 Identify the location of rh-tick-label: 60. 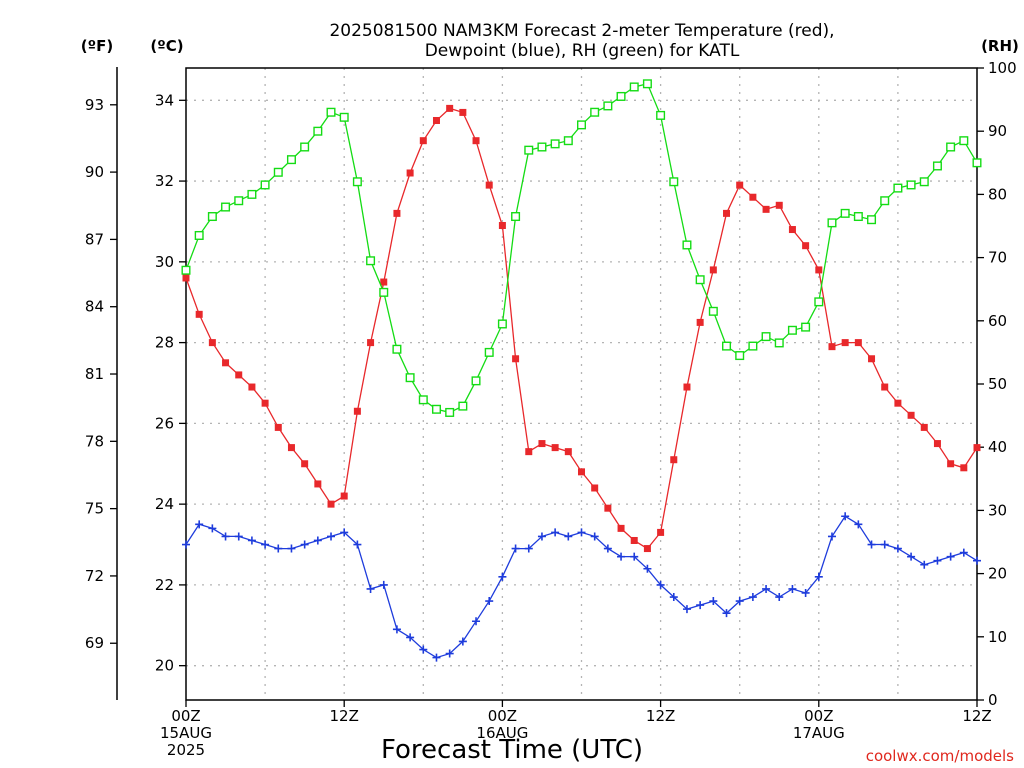
(997, 321).